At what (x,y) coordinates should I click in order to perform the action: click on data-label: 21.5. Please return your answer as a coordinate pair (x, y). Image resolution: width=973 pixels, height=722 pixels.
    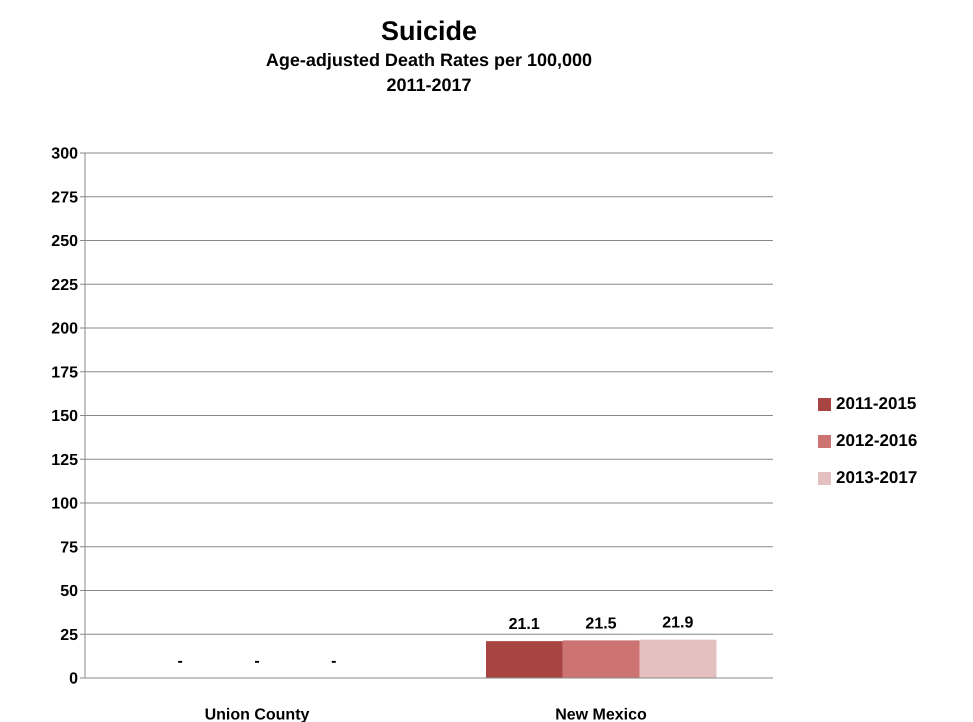
    Looking at the image, I should click on (601, 623).